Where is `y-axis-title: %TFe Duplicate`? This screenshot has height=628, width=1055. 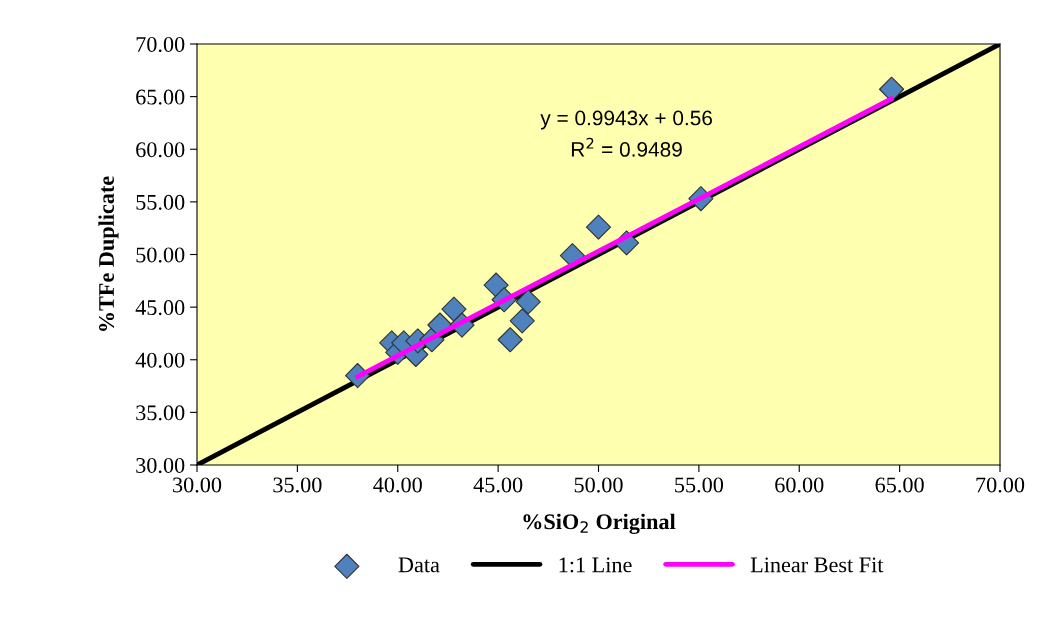
y-axis-title: %TFe Duplicate is located at coordinates (108, 253).